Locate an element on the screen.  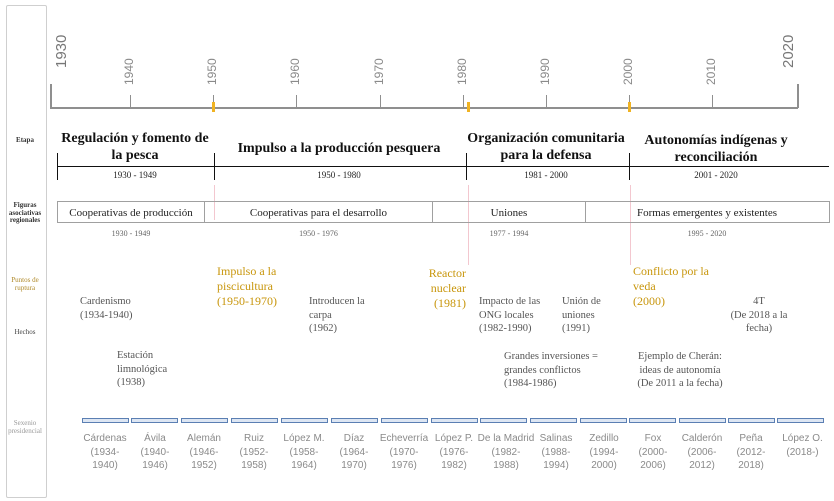
president-name: De la Madrid is located at coordinates (506, 438).